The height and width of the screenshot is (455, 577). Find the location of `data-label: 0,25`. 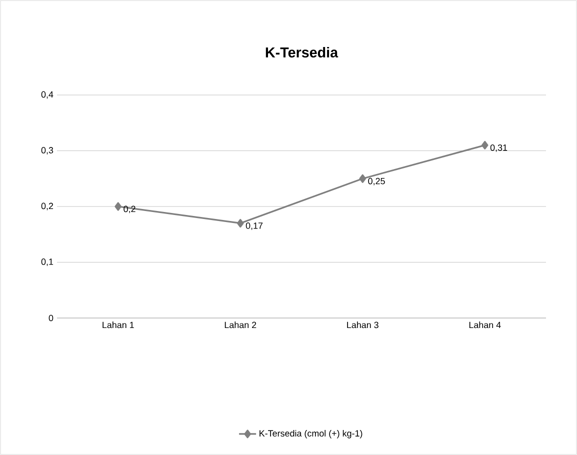

data-label: 0,25 is located at coordinates (376, 182).